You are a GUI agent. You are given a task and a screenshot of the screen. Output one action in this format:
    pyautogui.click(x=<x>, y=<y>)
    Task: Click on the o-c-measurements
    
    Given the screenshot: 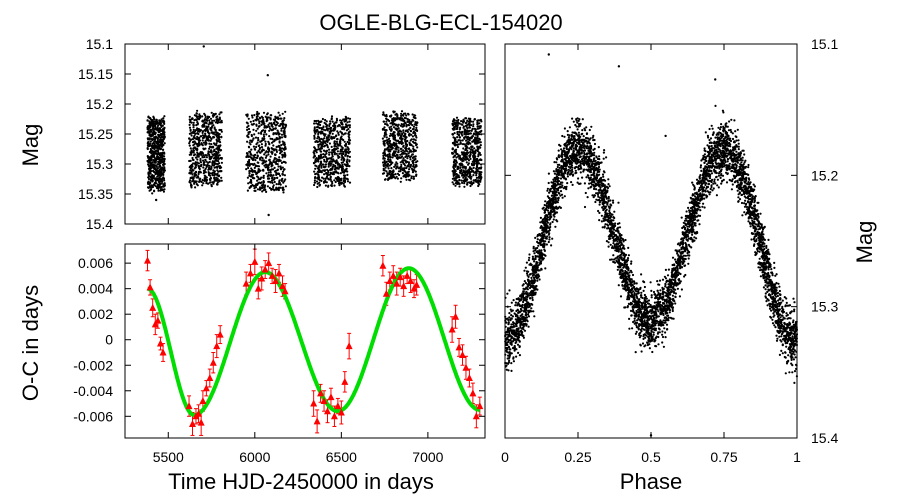 What is the action you would take?
    pyautogui.click(x=314, y=341)
    